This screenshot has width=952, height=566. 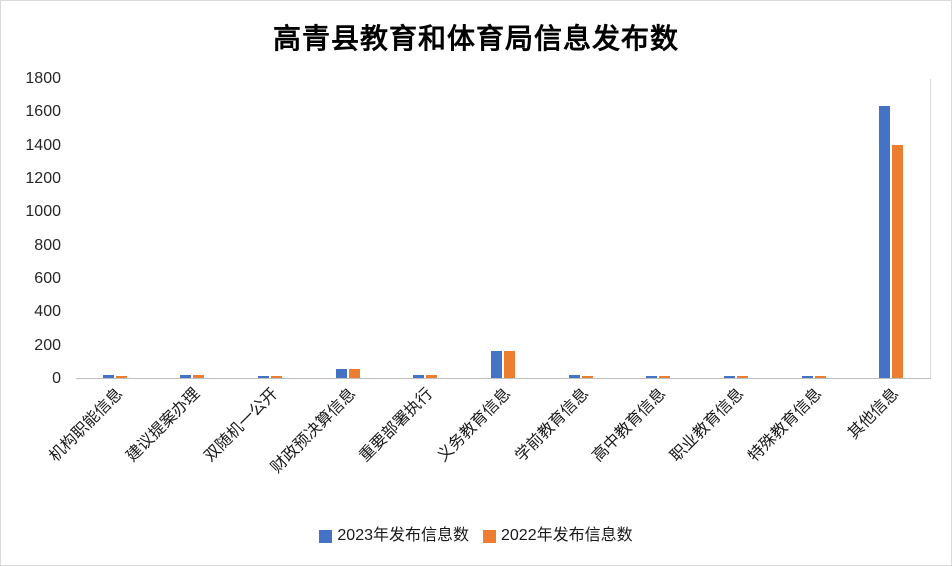 What do you see at coordinates (43, 212) in the screenshot?
I see `y-axis-tick-label: 1000` at bounding box center [43, 212].